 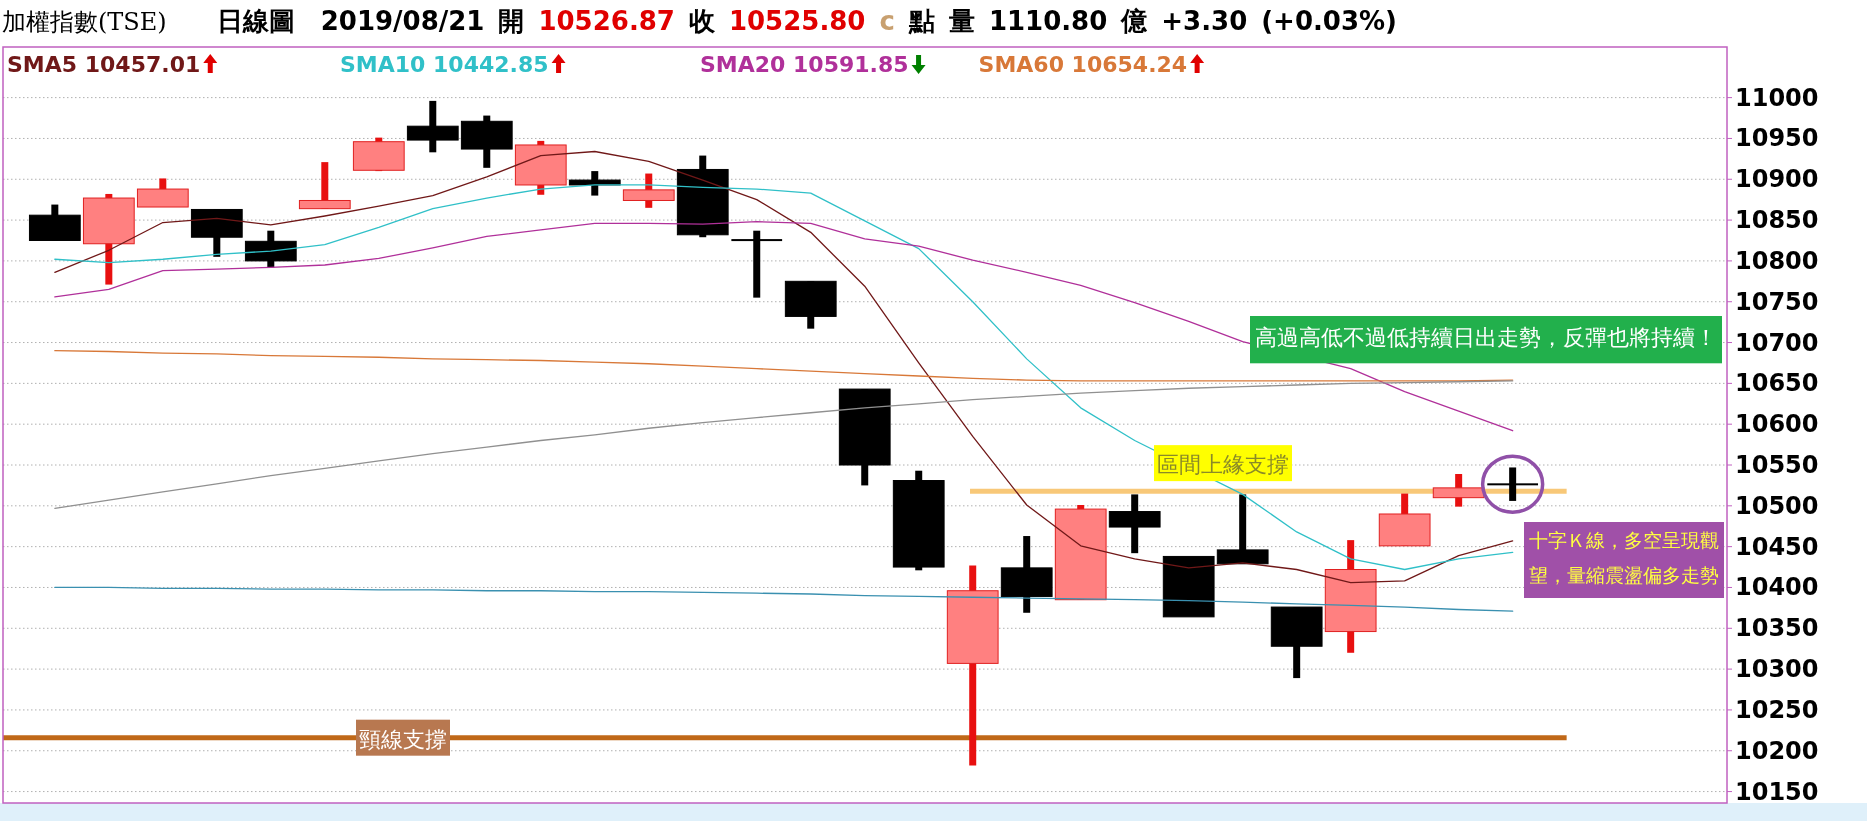 I want to click on y-tick-label: 10900, so click(x=1777, y=179).